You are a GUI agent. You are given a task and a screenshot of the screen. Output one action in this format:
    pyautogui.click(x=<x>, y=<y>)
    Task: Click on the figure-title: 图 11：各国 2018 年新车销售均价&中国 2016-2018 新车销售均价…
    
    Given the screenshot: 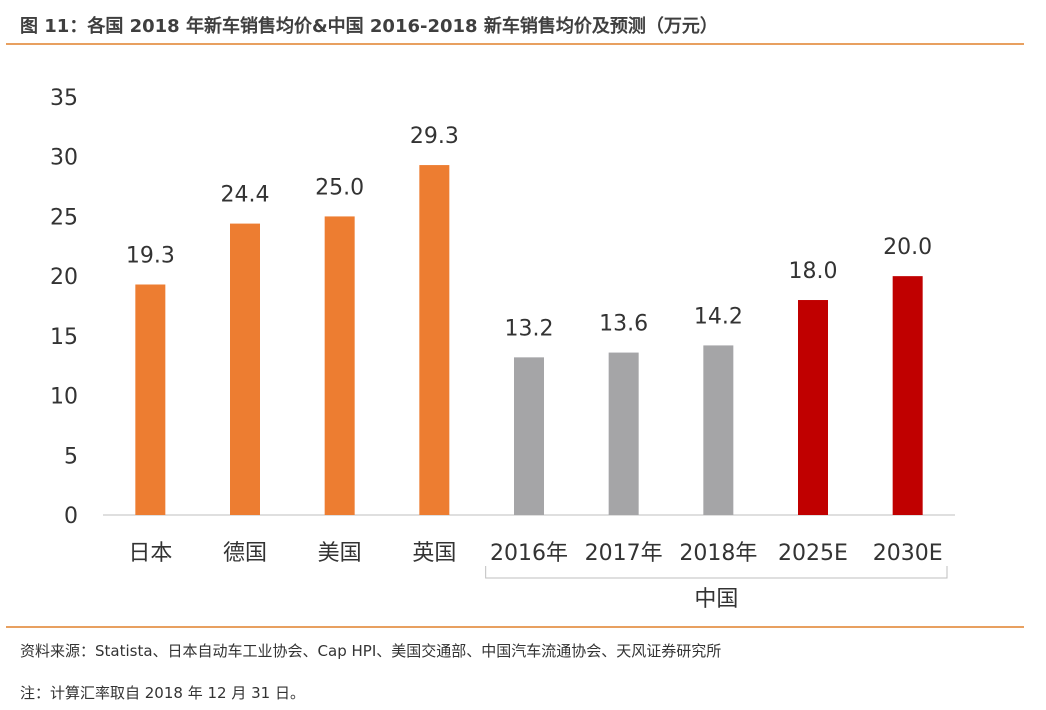 What is the action you would take?
    pyautogui.click(x=369, y=26)
    